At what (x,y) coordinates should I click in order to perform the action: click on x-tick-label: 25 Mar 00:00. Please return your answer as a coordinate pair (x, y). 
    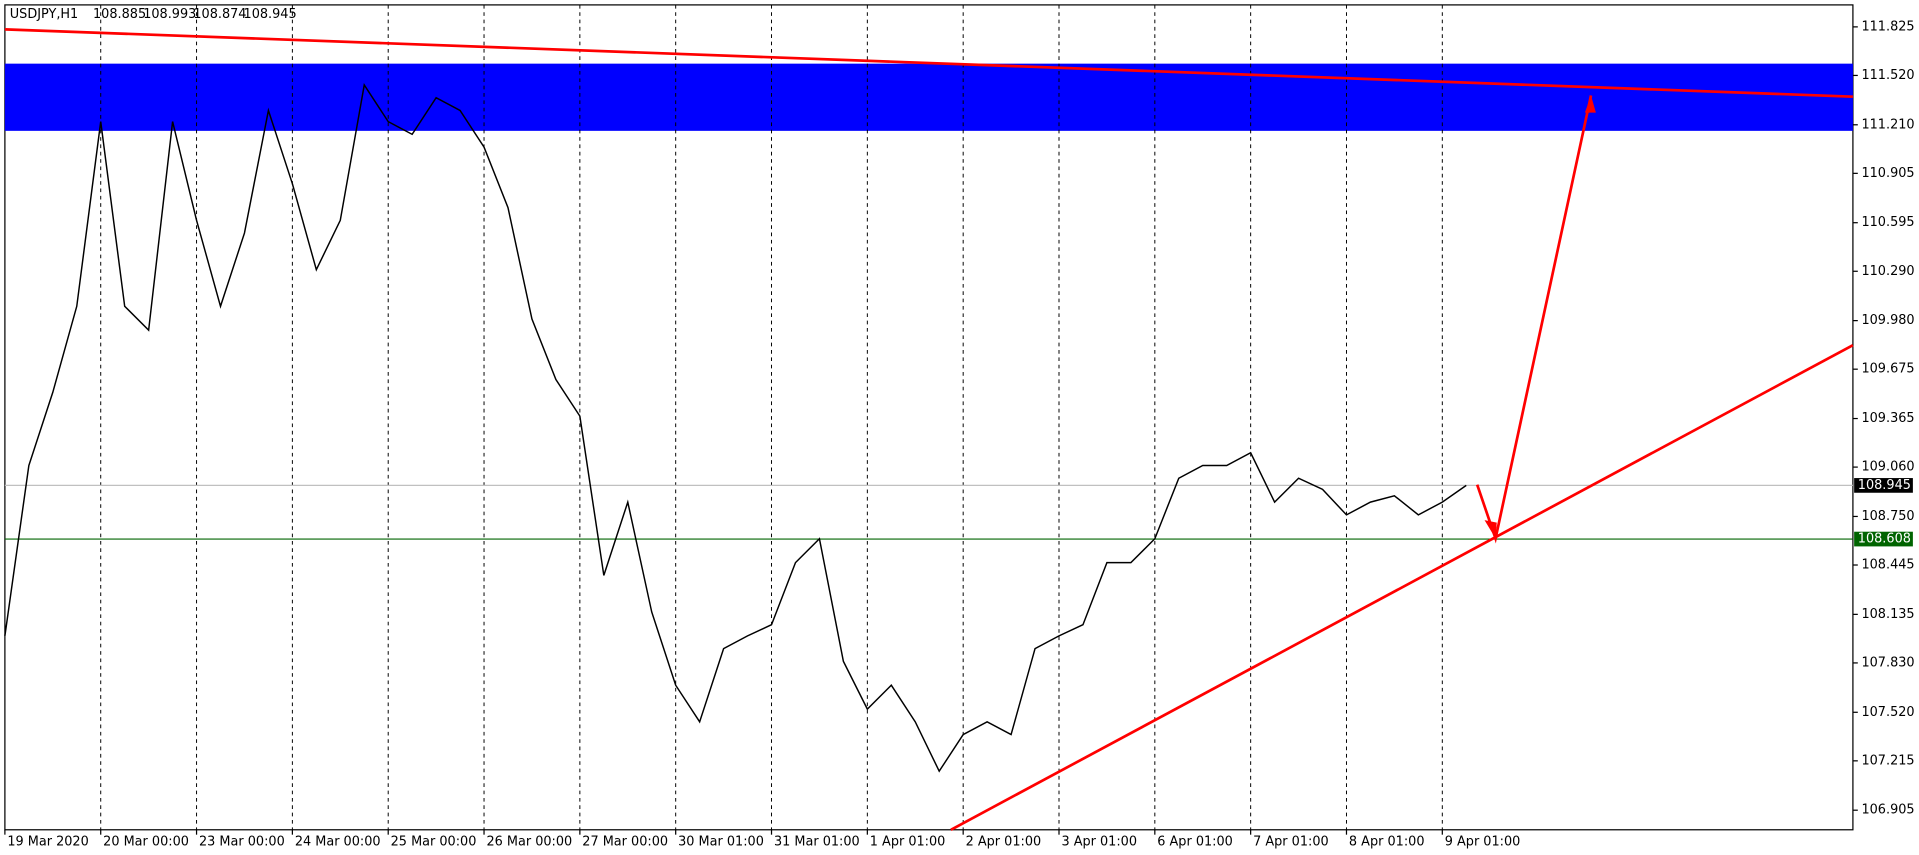
    Looking at the image, I should click on (434, 842).